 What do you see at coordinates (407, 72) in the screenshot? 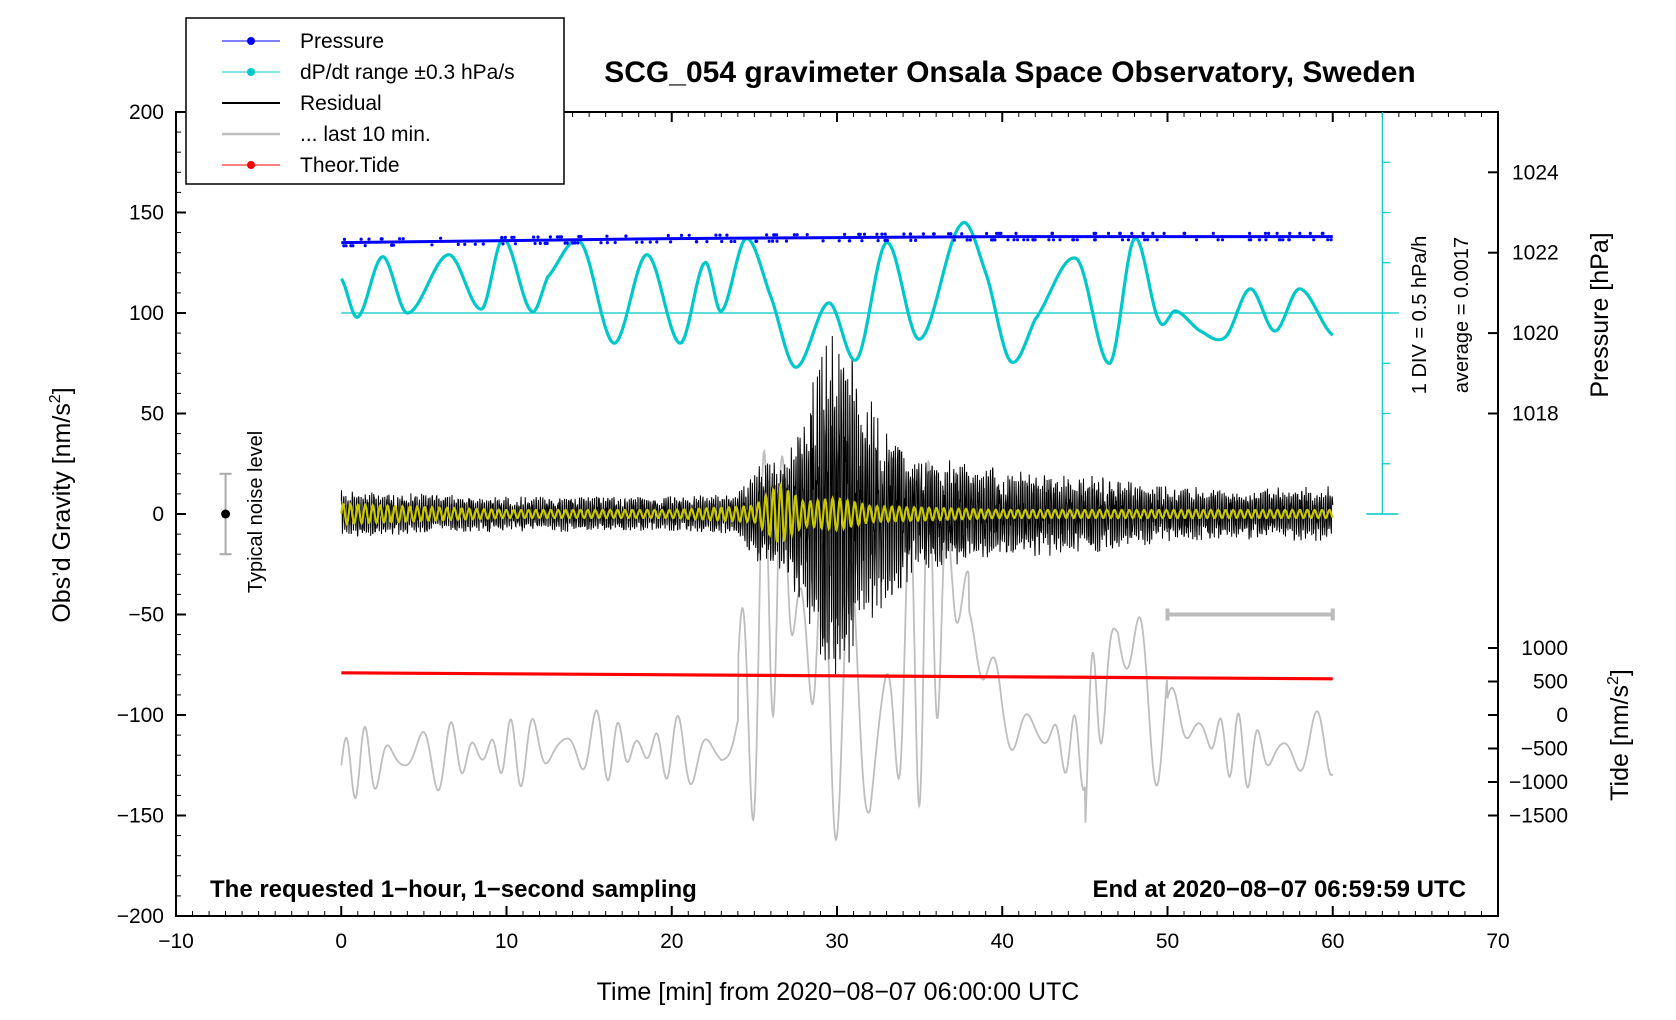
I see `legend-label: dP/dt range ±0.3 hPa/s` at bounding box center [407, 72].